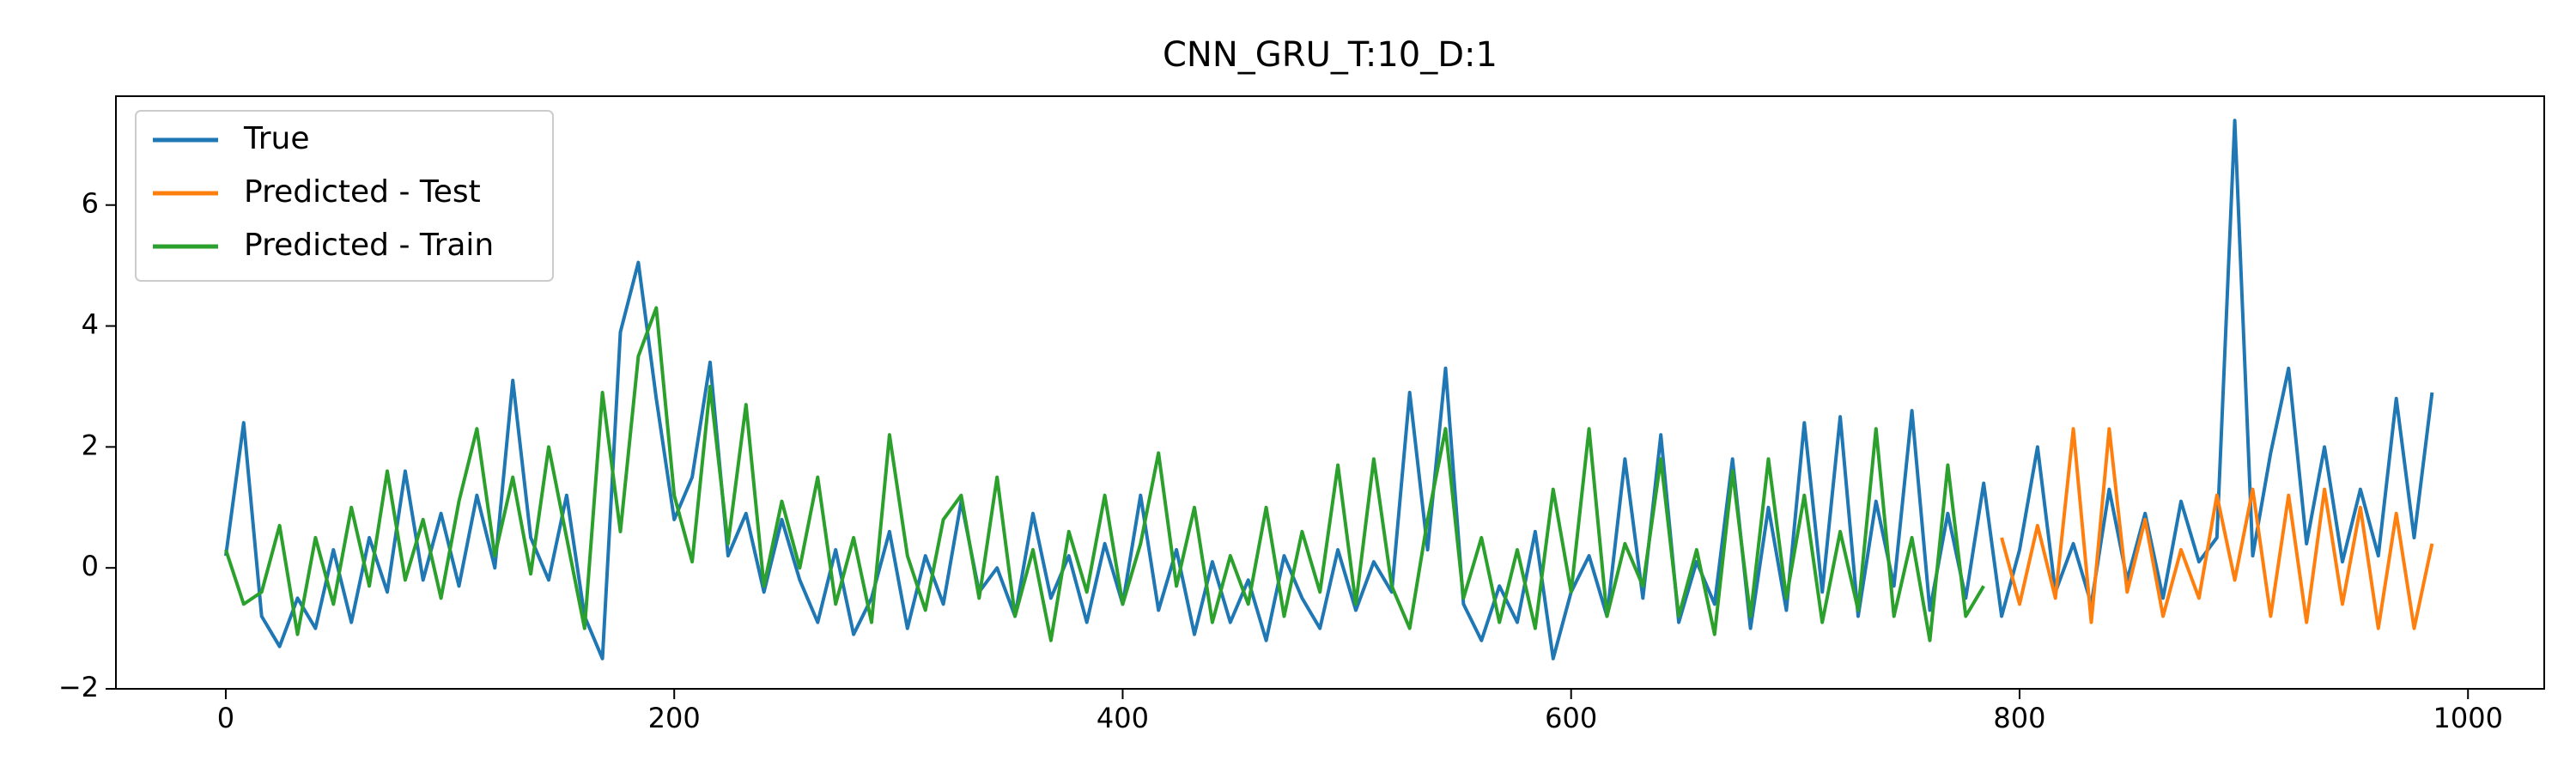 The image size is (2576, 773). What do you see at coordinates (2467, 718) in the screenshot?
I see `x-tick-label: 1000` at bounding box center [2467, 718].